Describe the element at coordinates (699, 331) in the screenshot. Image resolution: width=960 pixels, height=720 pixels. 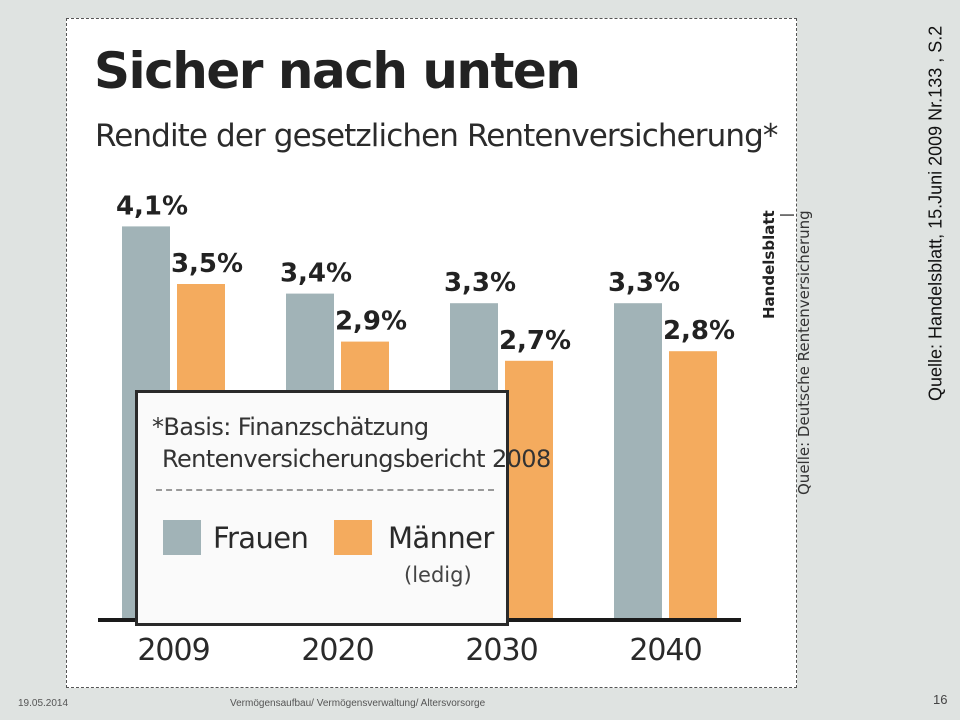
I see `data-label-maenner-2040: 2,8%` at that location.